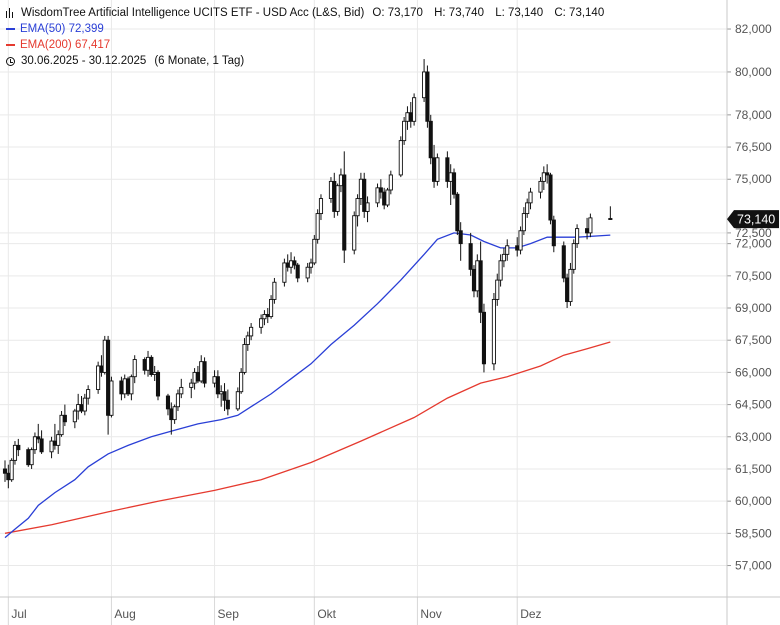  What do you see at coordinates (753, 219) in the screenshot?
I see `last-price-badge` at bounding box center [753, 219].